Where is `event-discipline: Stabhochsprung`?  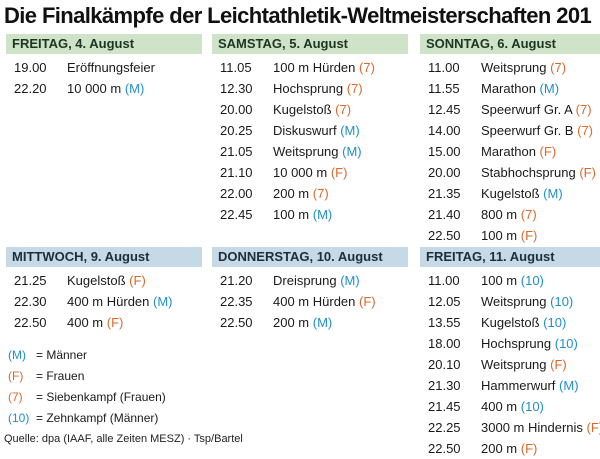 event-discipline: Stabhochsprung is located at coordinates (528, 172).